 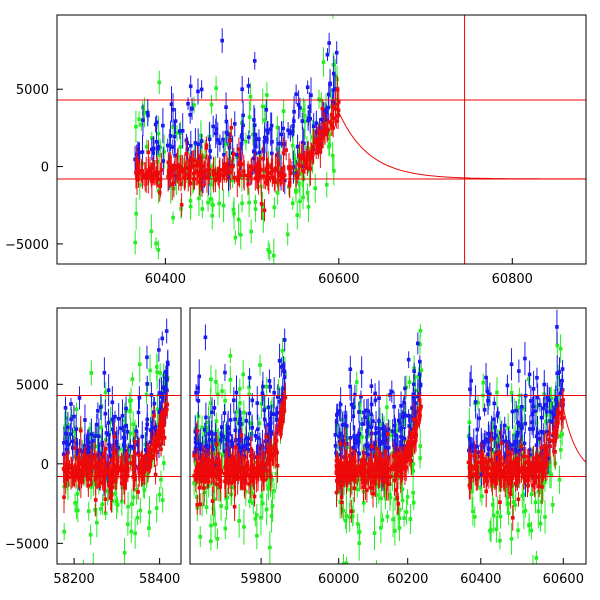 What do you see at coordinates (32, 90) in the screenshot?
I see `y-tick-label: 5000` at bounding box center [32, 90].